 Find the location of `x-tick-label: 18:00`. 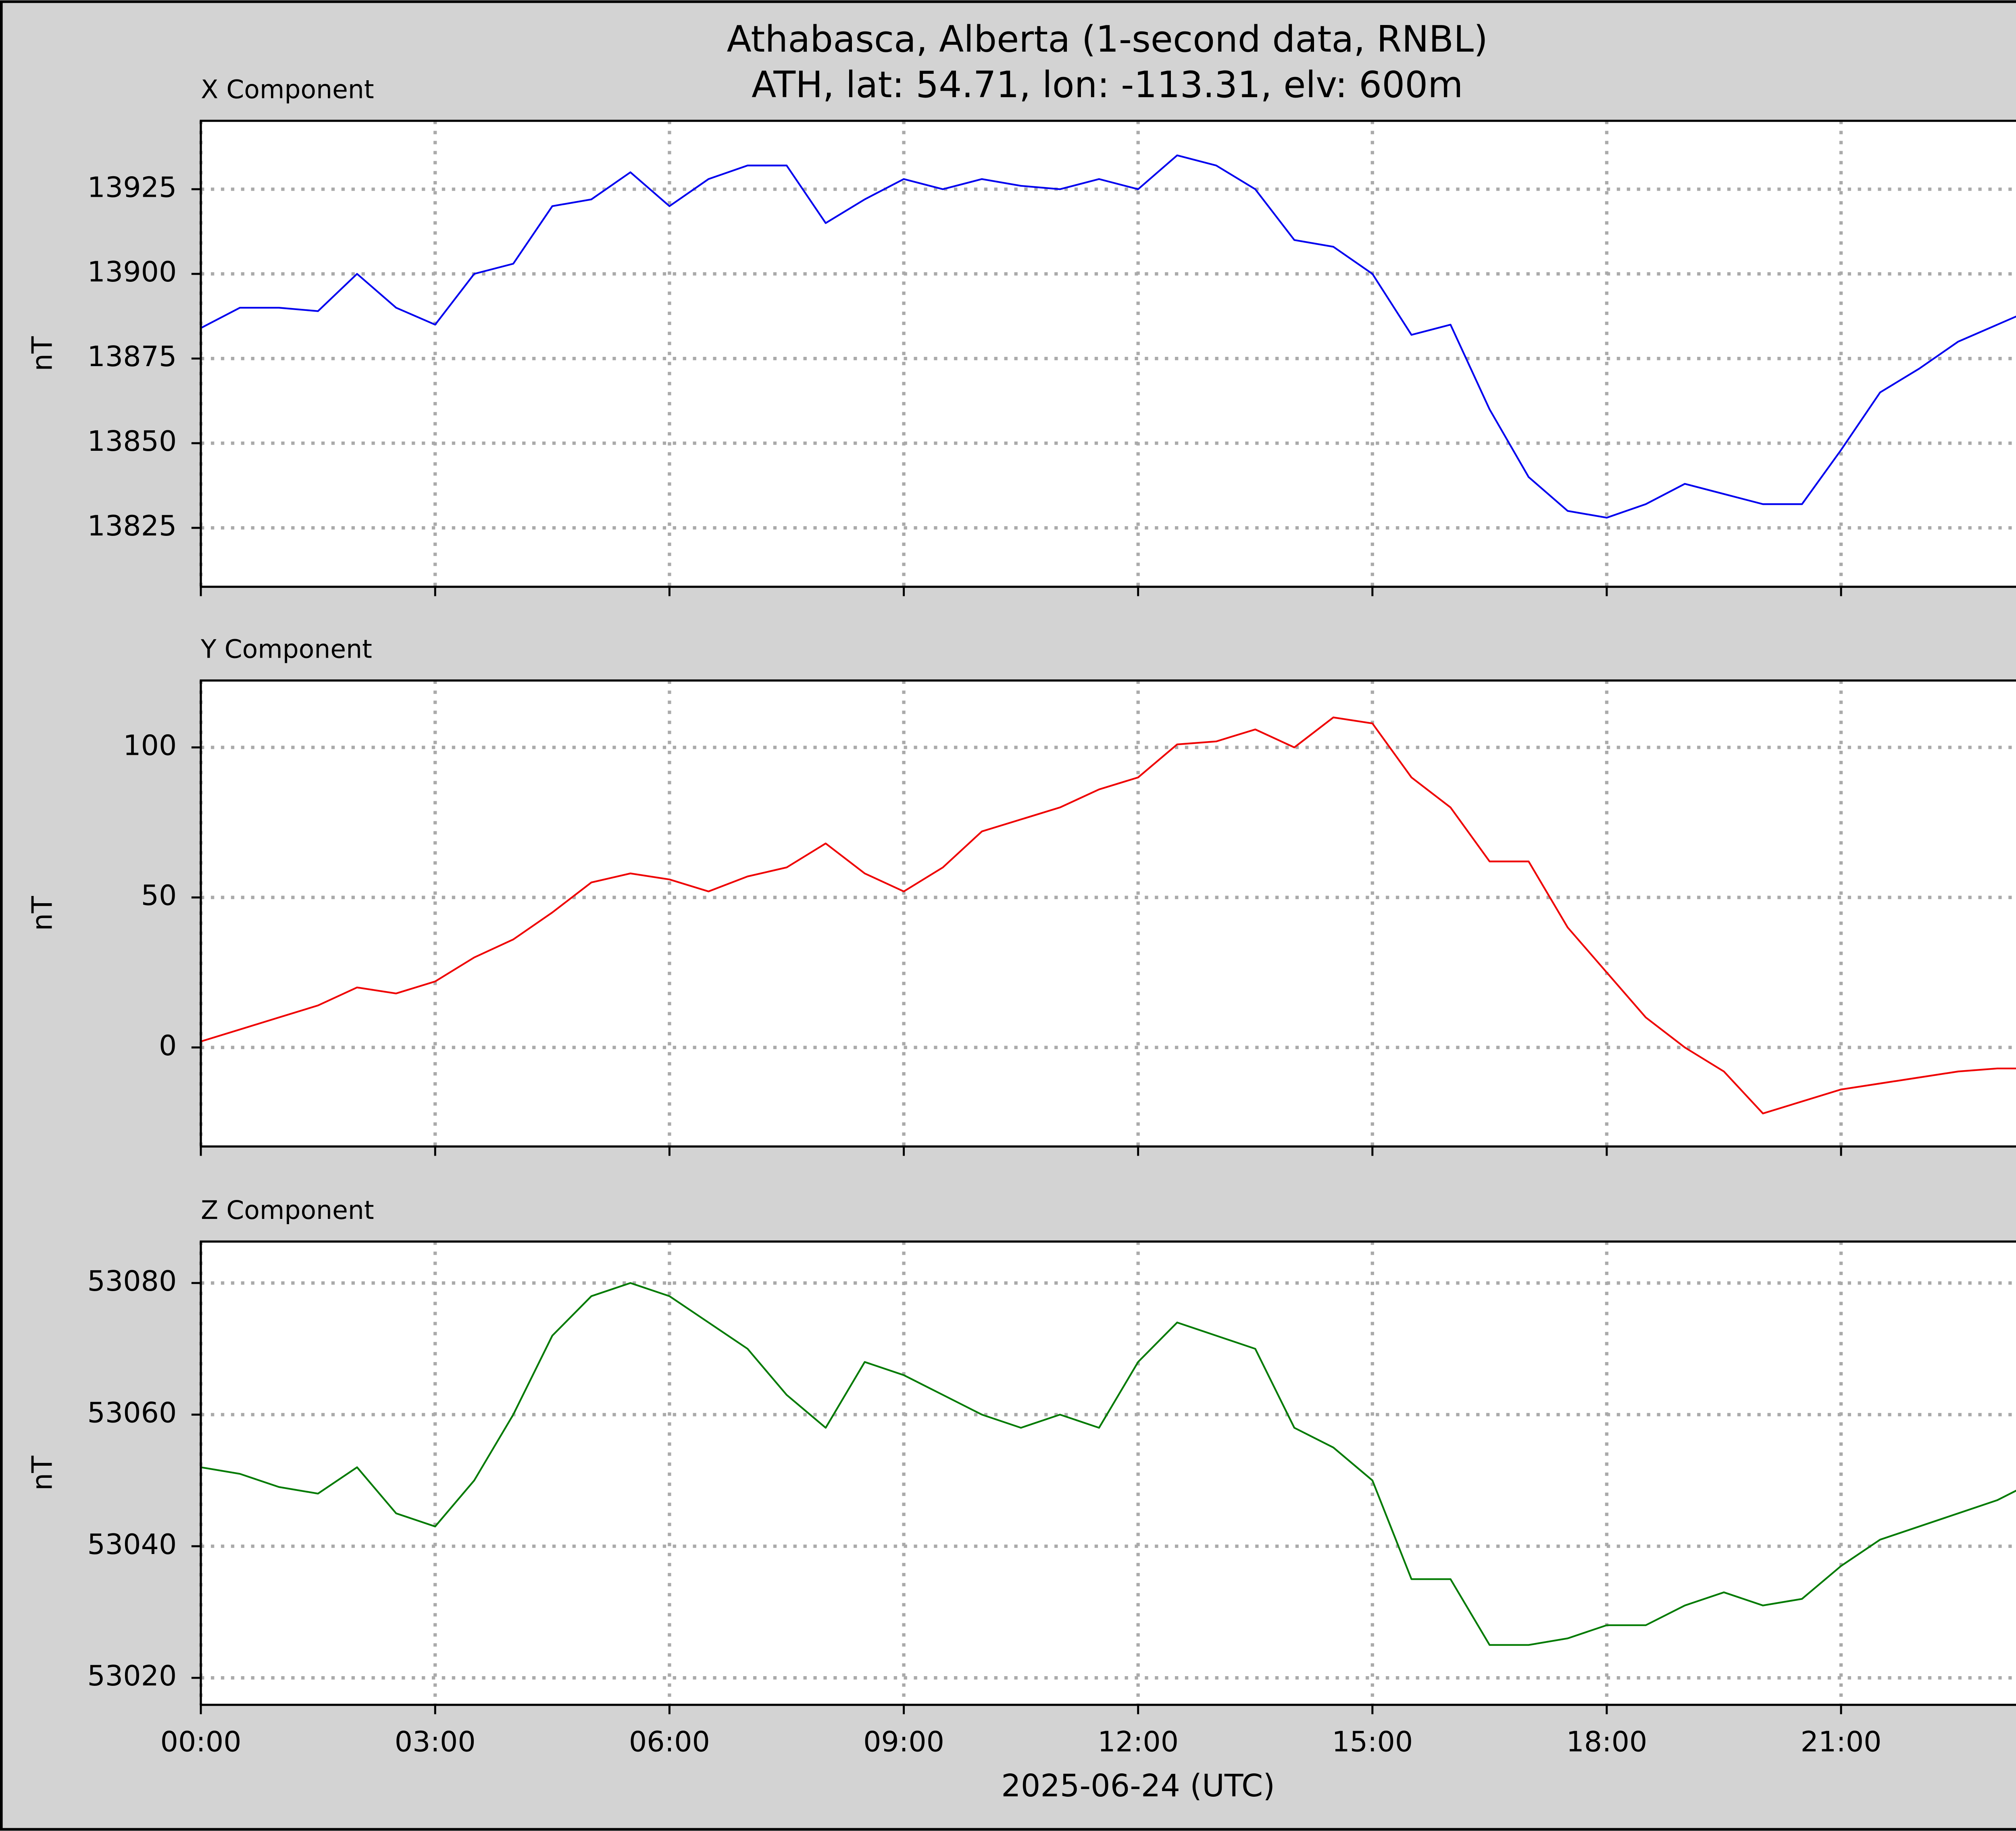

x-tick-label: 18:00 is located at coordinates (1606, 1741).